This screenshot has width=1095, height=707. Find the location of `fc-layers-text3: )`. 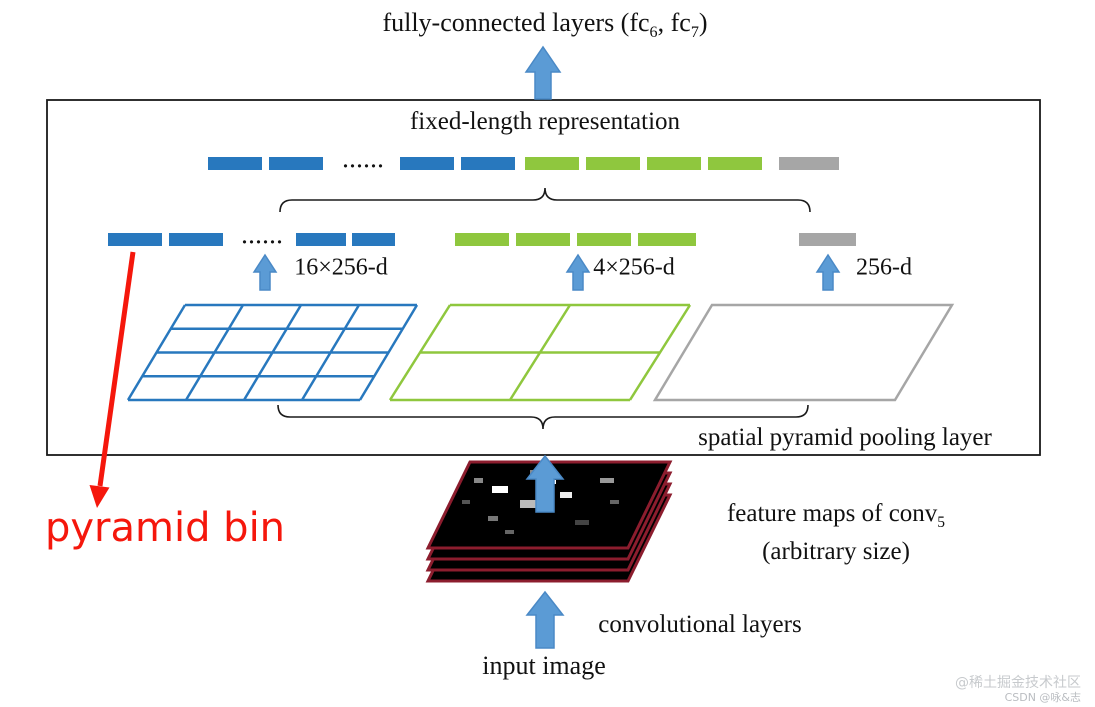

fc-layers-text3: ) is located at coordinates (703, 22).